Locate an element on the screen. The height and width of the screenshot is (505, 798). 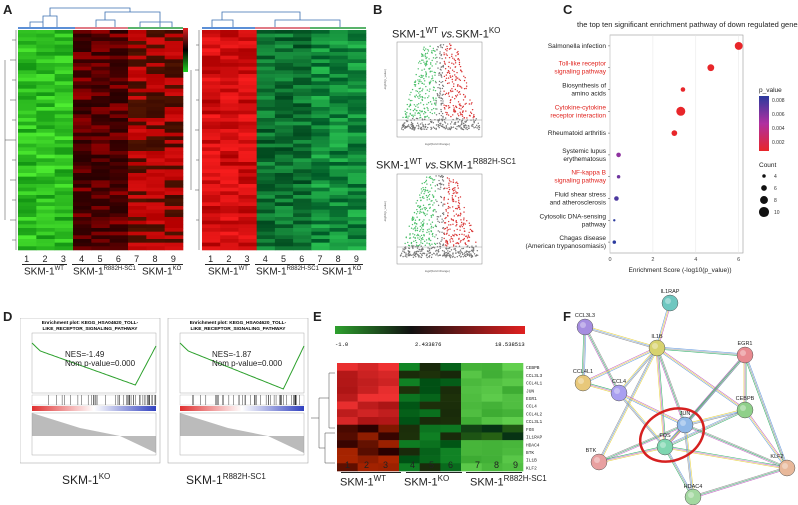
gene-label-EGR1: EGR1 is located at coordinates (531, 399).